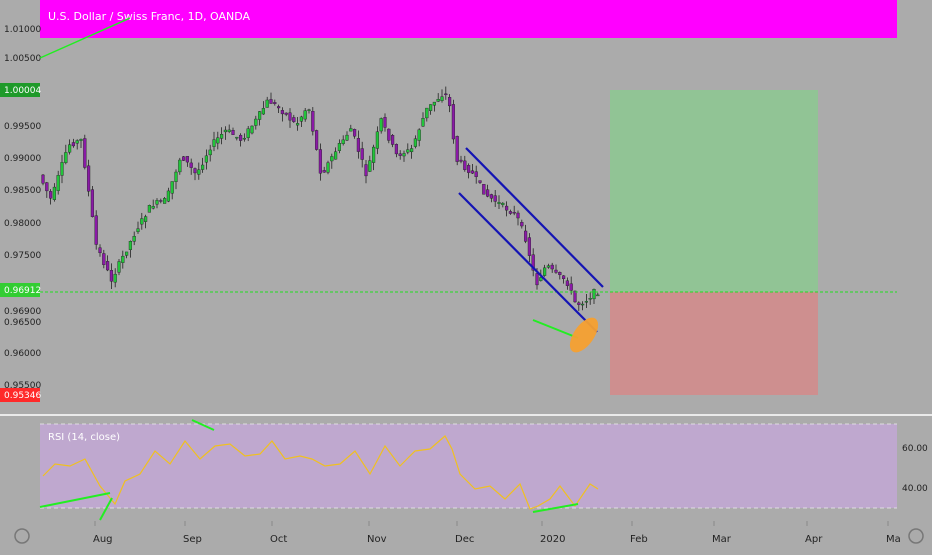  I want to click on price-label: 0.95500, so click(22, 386).